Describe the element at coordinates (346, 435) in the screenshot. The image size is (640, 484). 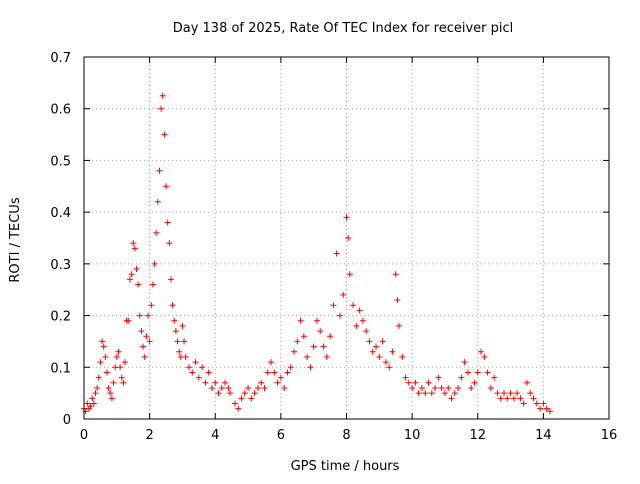
I see `x-tick-label: 8` at that location.